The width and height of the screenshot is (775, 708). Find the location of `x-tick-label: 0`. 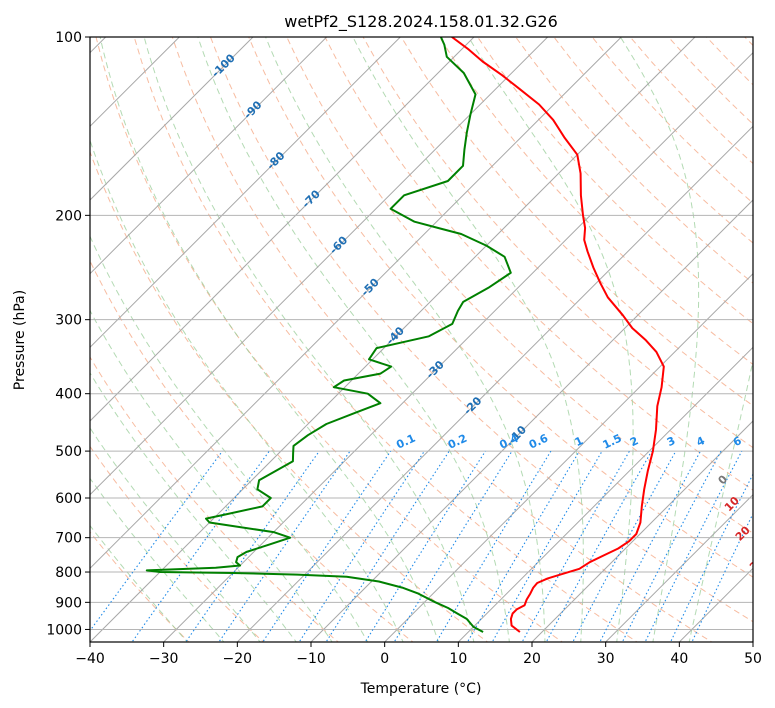

x-tick-label: 0 is located at coordinates (384, 659).